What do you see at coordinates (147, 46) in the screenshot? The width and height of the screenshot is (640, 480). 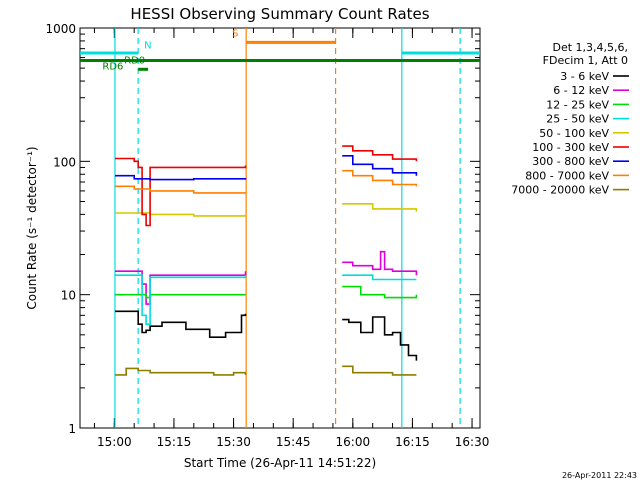 I see `marker-label: N` at bounding box center [147, 46].